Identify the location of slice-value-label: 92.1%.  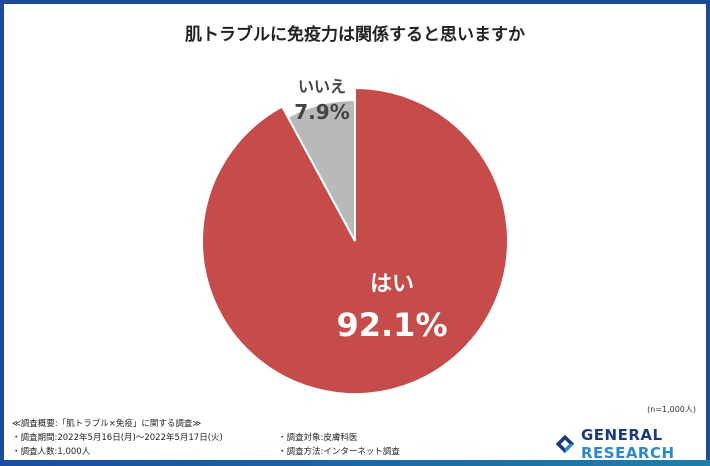
(391, 325).